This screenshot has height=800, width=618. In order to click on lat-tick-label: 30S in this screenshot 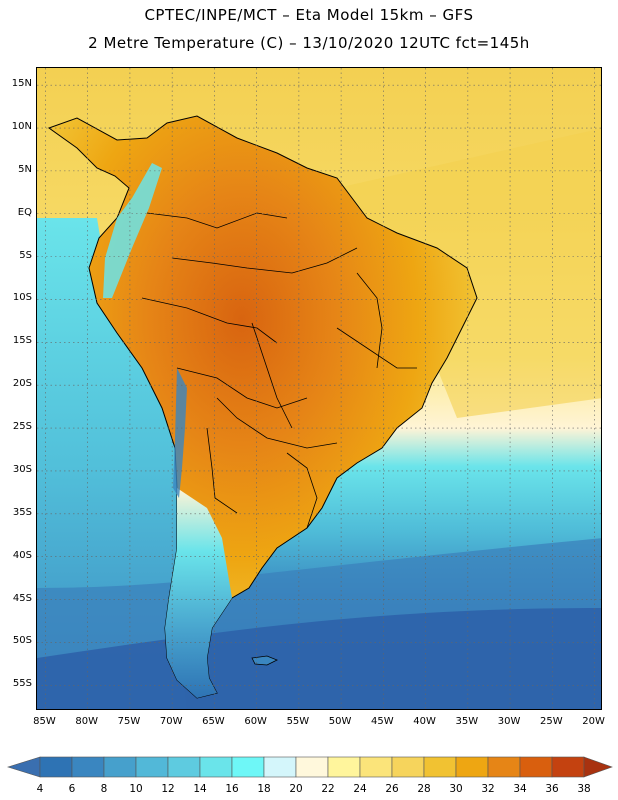, I will do `click(22, 469)`.